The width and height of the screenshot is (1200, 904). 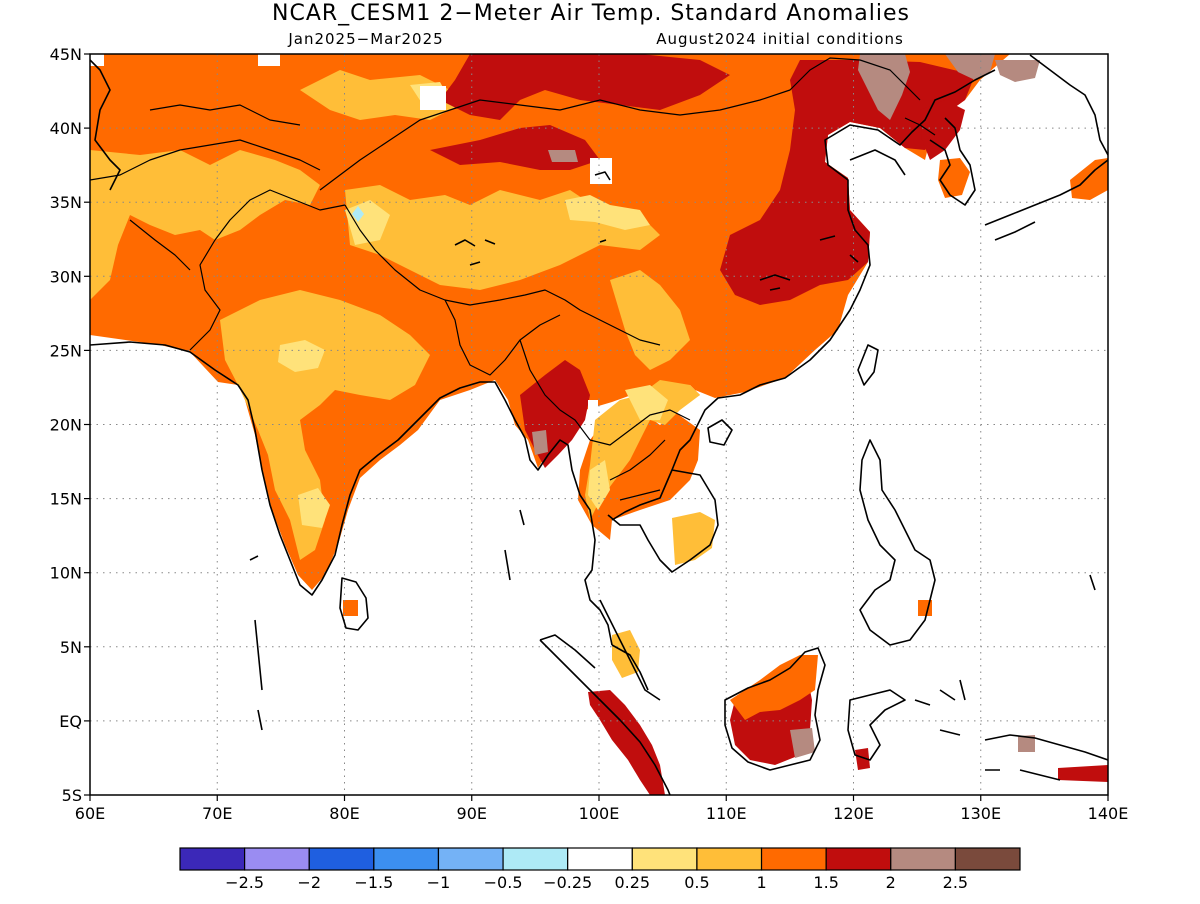 What do you see at coordinates (350, 608) in the screenshot?
I see `shade-srilanka-1-1.5` at bounding box center [350, 608].